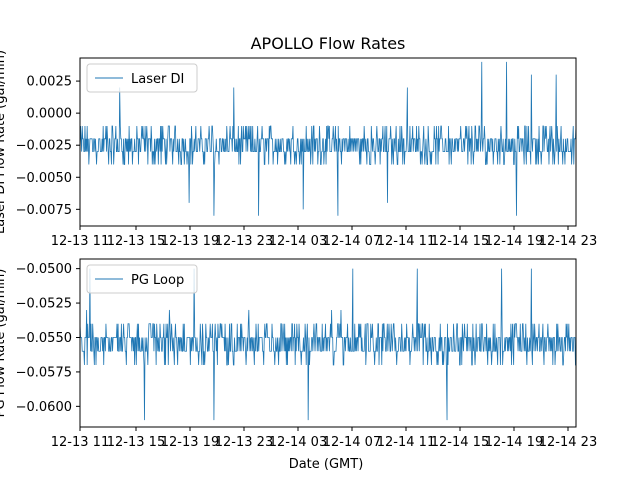 The image size is (640, 480). I want to click on y-tick-label: −0.0050, so click(44, 178).